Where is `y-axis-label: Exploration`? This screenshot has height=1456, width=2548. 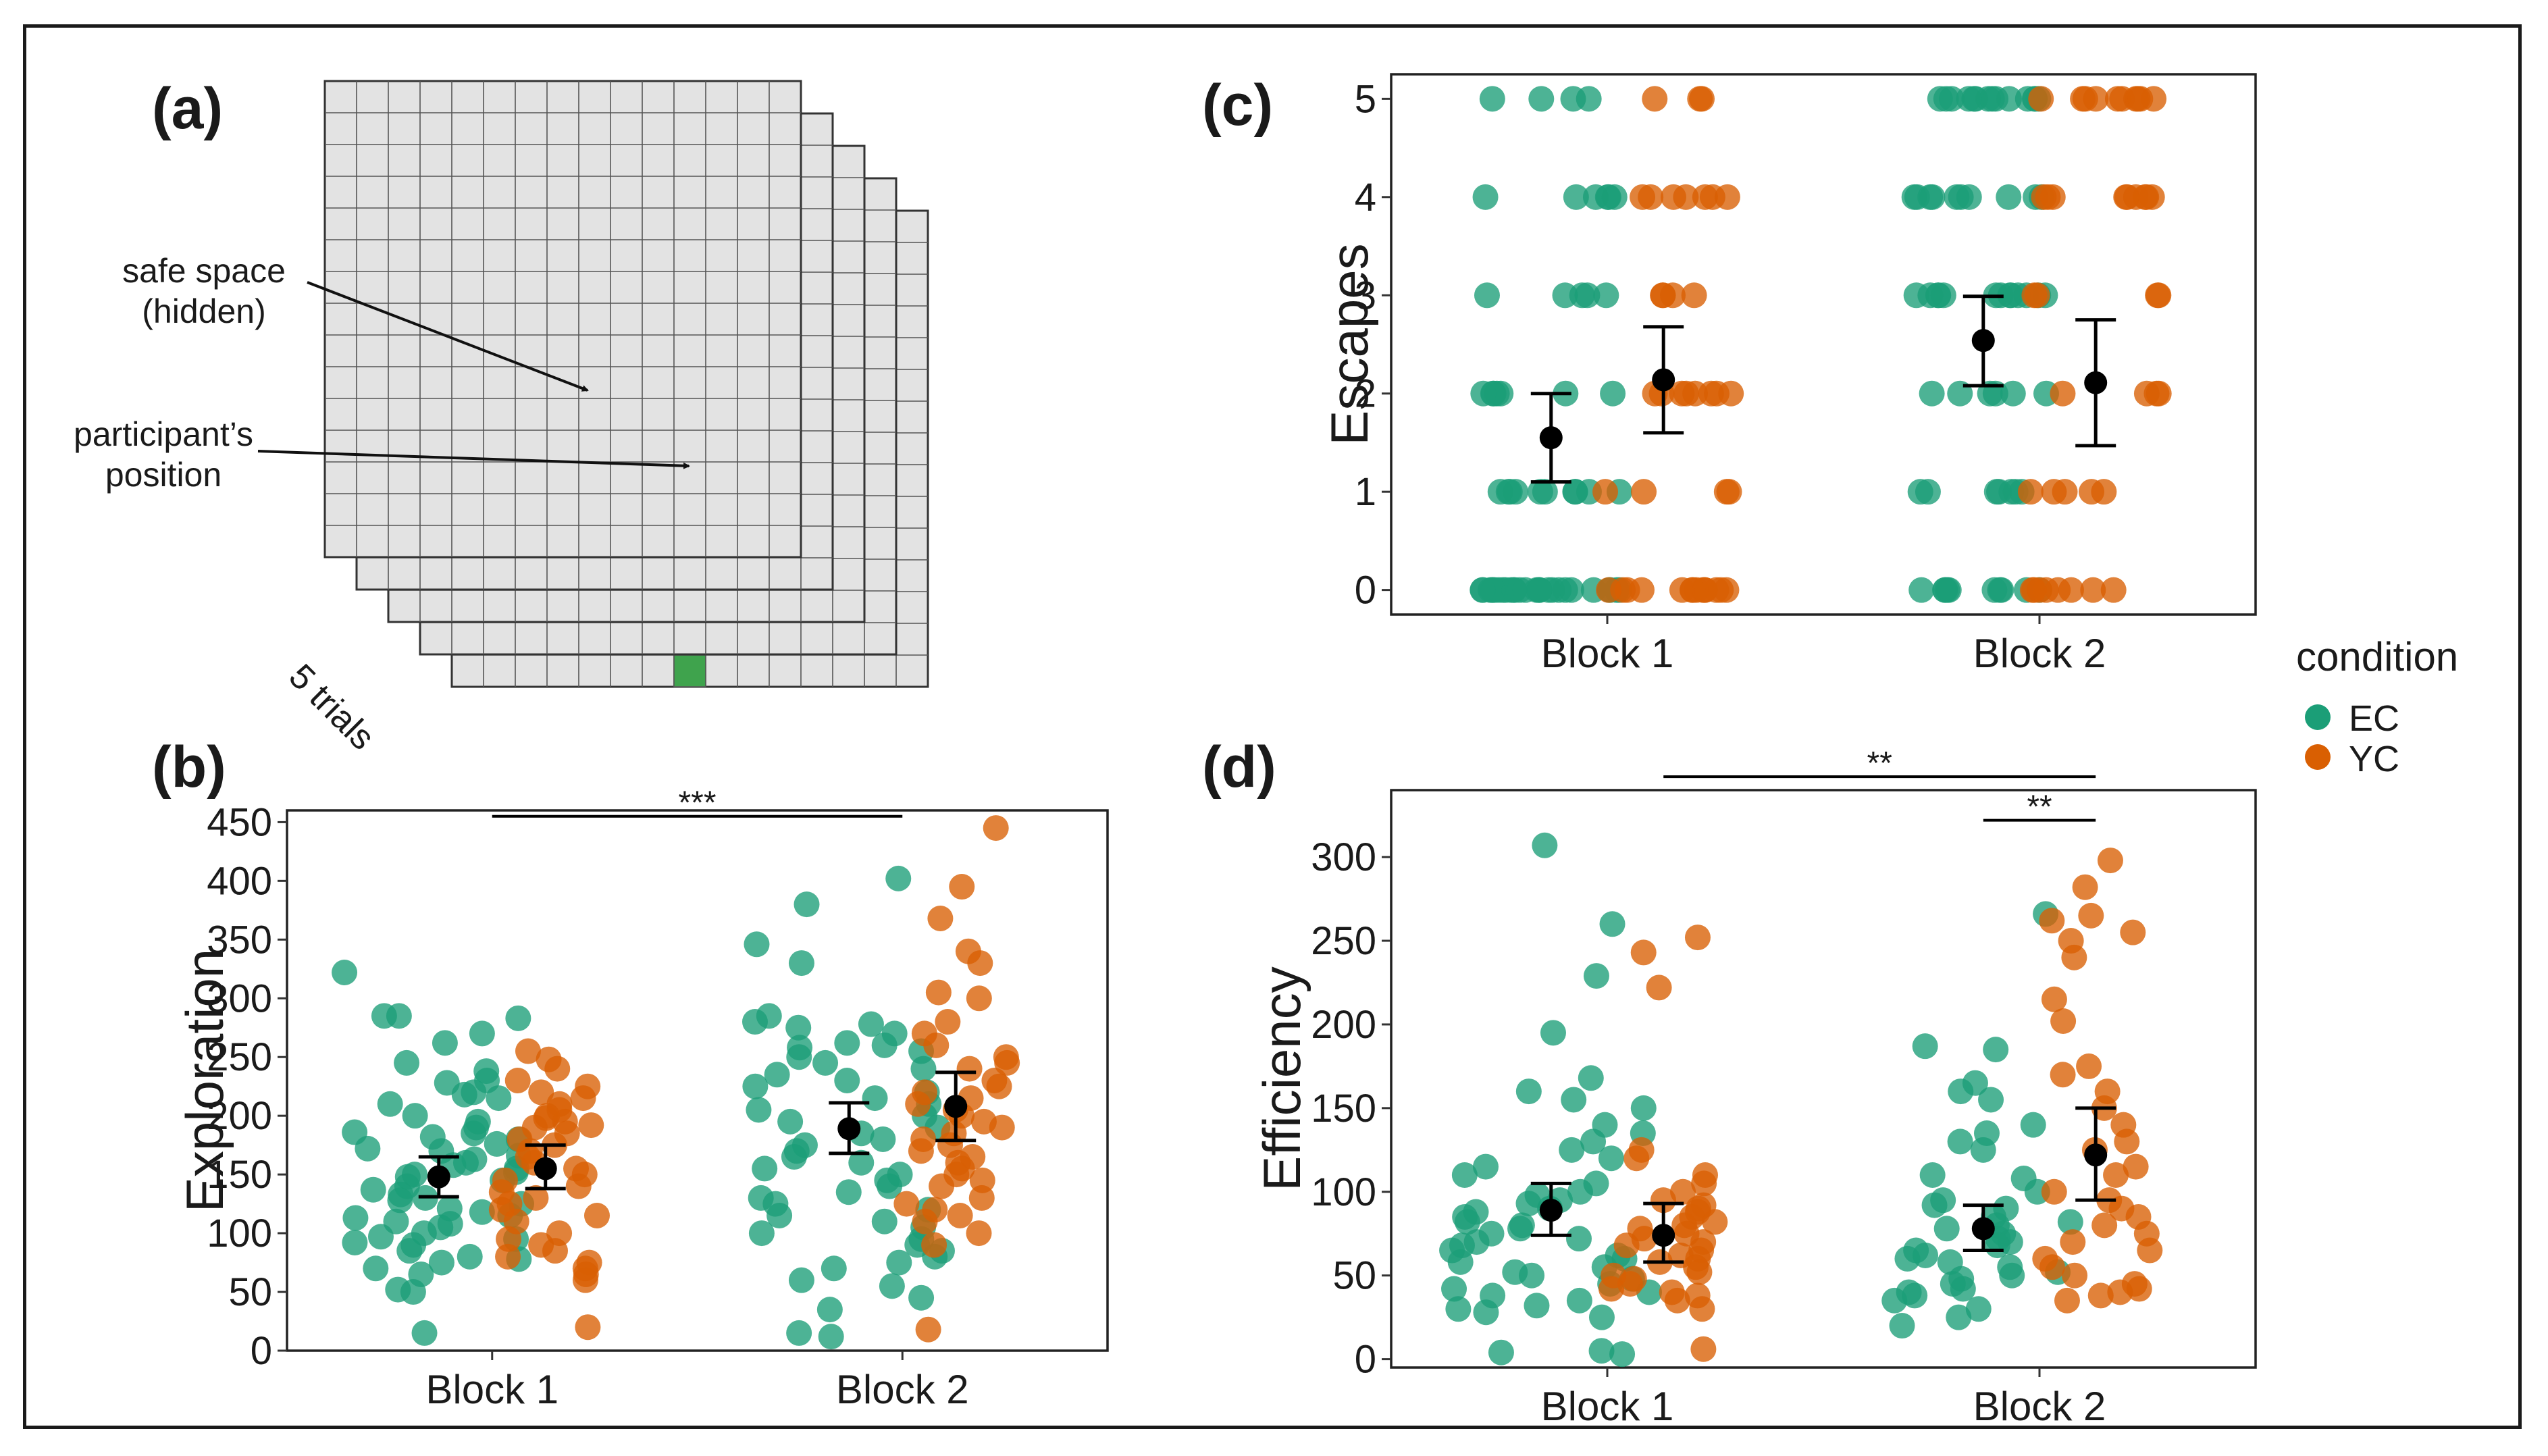
y-axis-label: Exploration is located at coordinates (204, 1080).